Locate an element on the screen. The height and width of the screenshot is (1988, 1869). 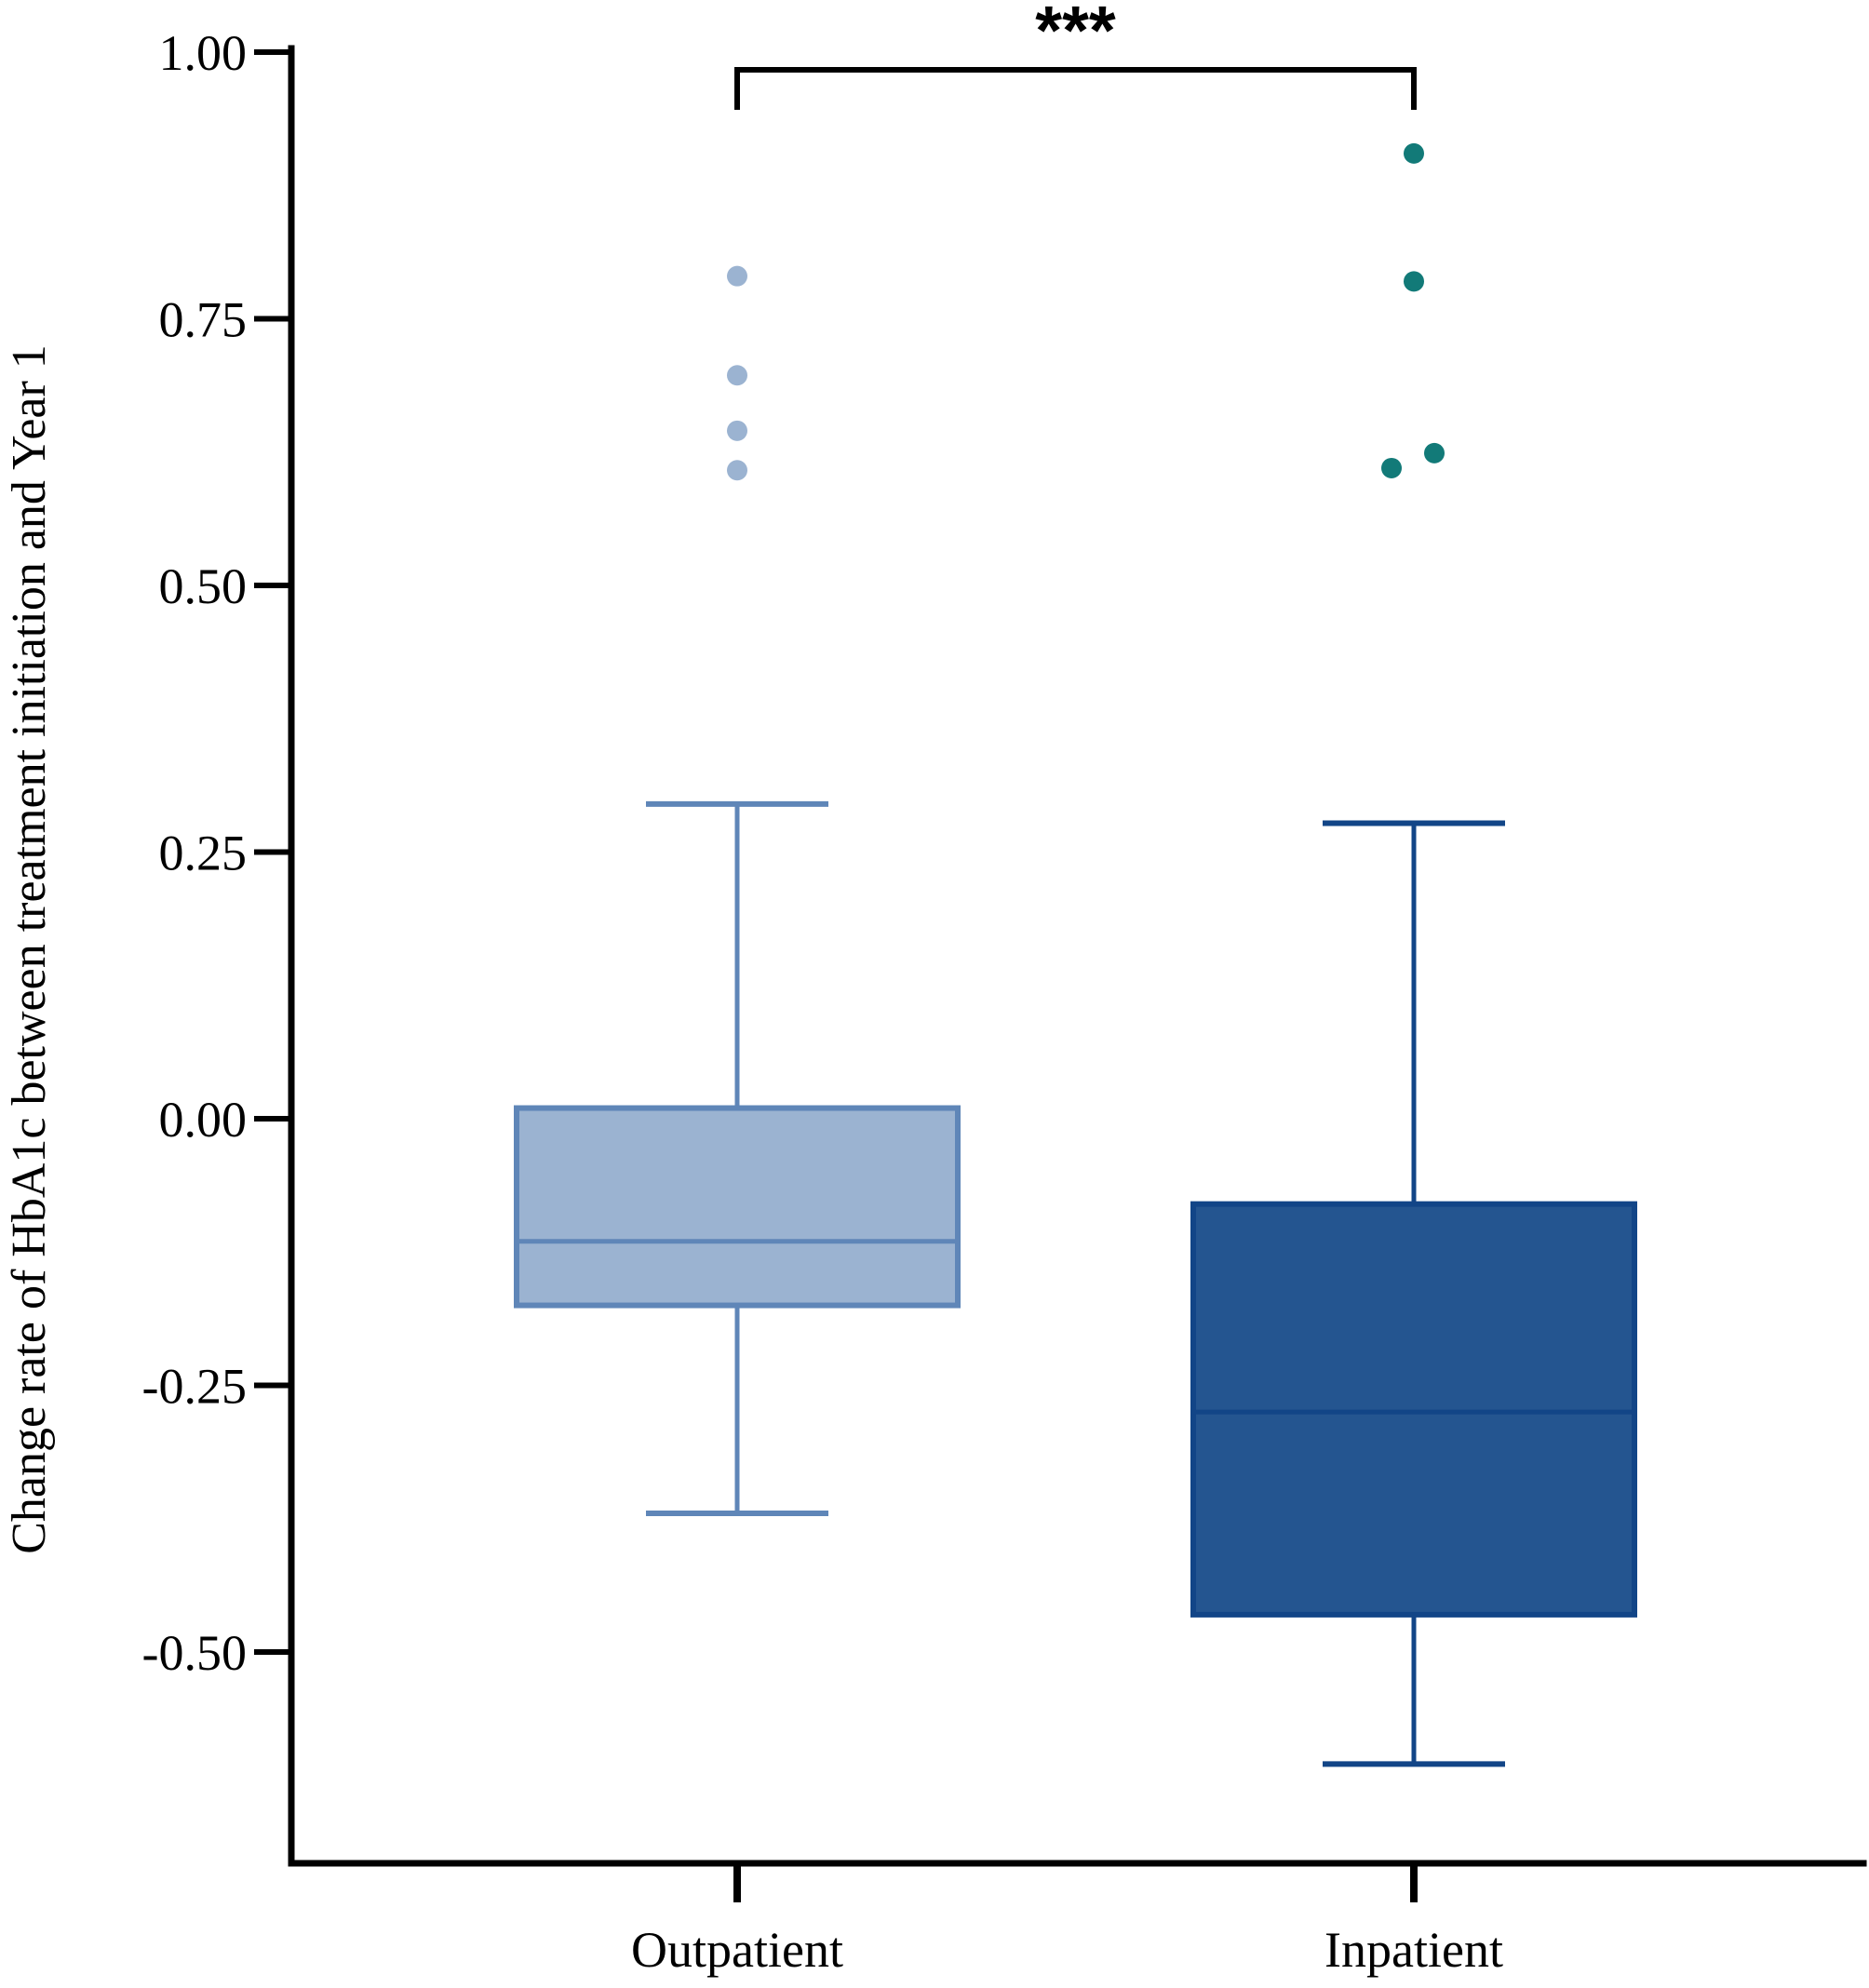
y-tick-label: 1.00 is located at coordinates (203, 53).